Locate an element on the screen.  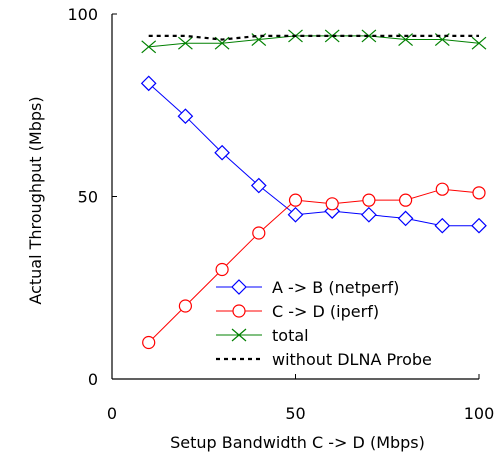
data-point-total-70-stroke-b is located at coordinates (369, 36).